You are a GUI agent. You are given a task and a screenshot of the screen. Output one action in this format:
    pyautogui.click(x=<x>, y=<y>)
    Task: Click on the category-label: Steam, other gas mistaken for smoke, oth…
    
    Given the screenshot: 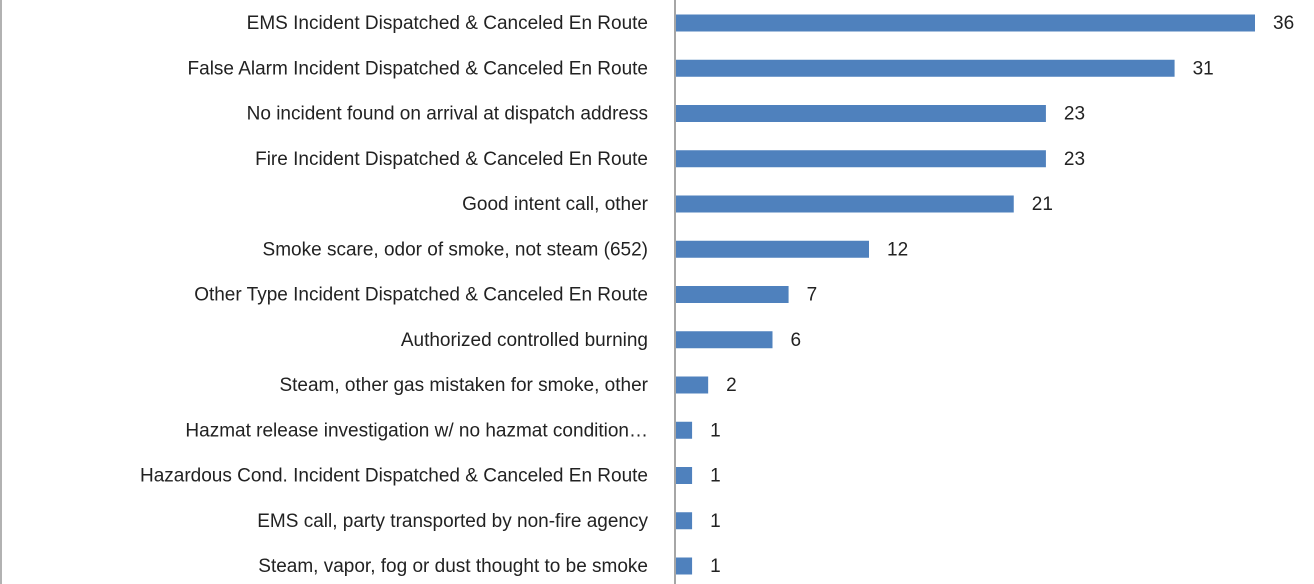 What is the action you would take?
    pyautogui.click(x=463, y=385)
    